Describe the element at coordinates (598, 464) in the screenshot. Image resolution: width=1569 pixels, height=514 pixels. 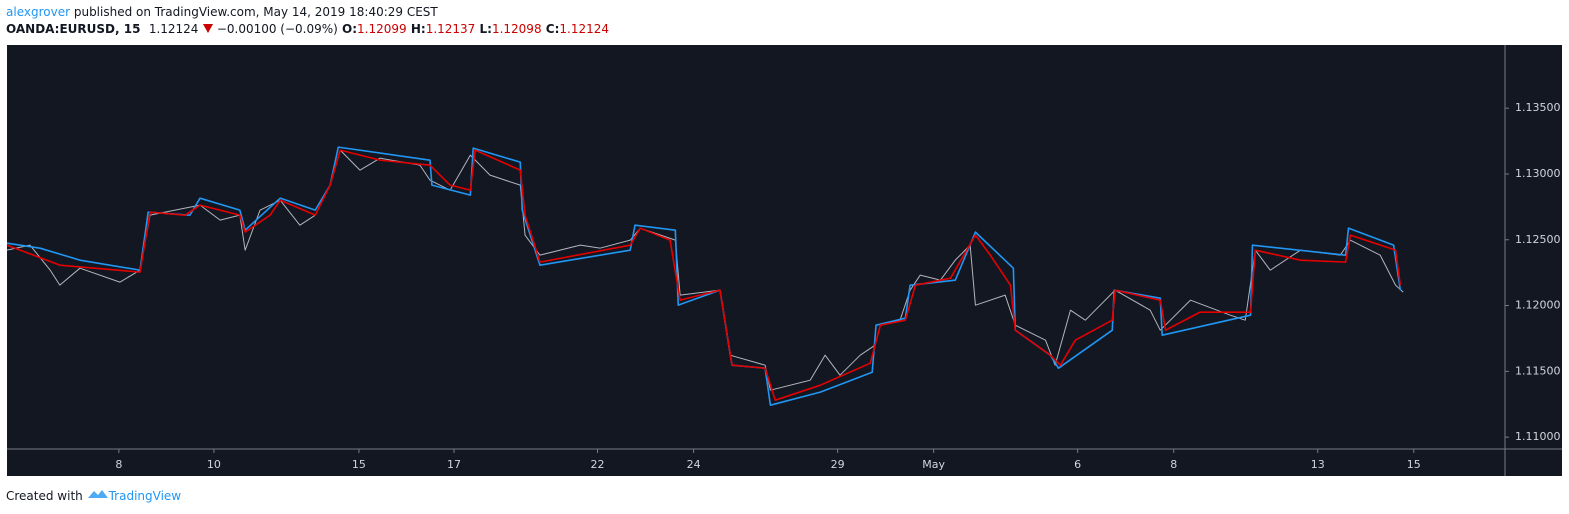
I see `x-tick-label: 22` at that location.